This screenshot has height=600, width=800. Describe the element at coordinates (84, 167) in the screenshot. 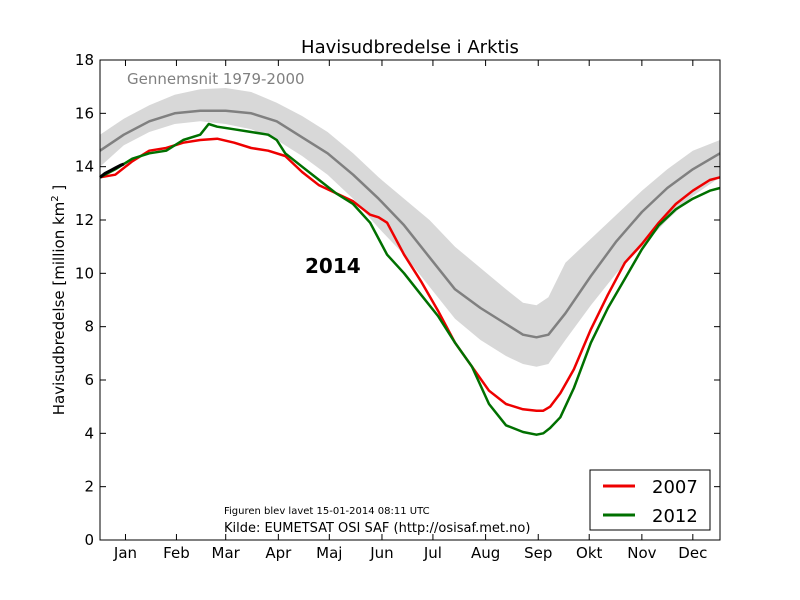

I see `y-tick-label: 14` at that location.